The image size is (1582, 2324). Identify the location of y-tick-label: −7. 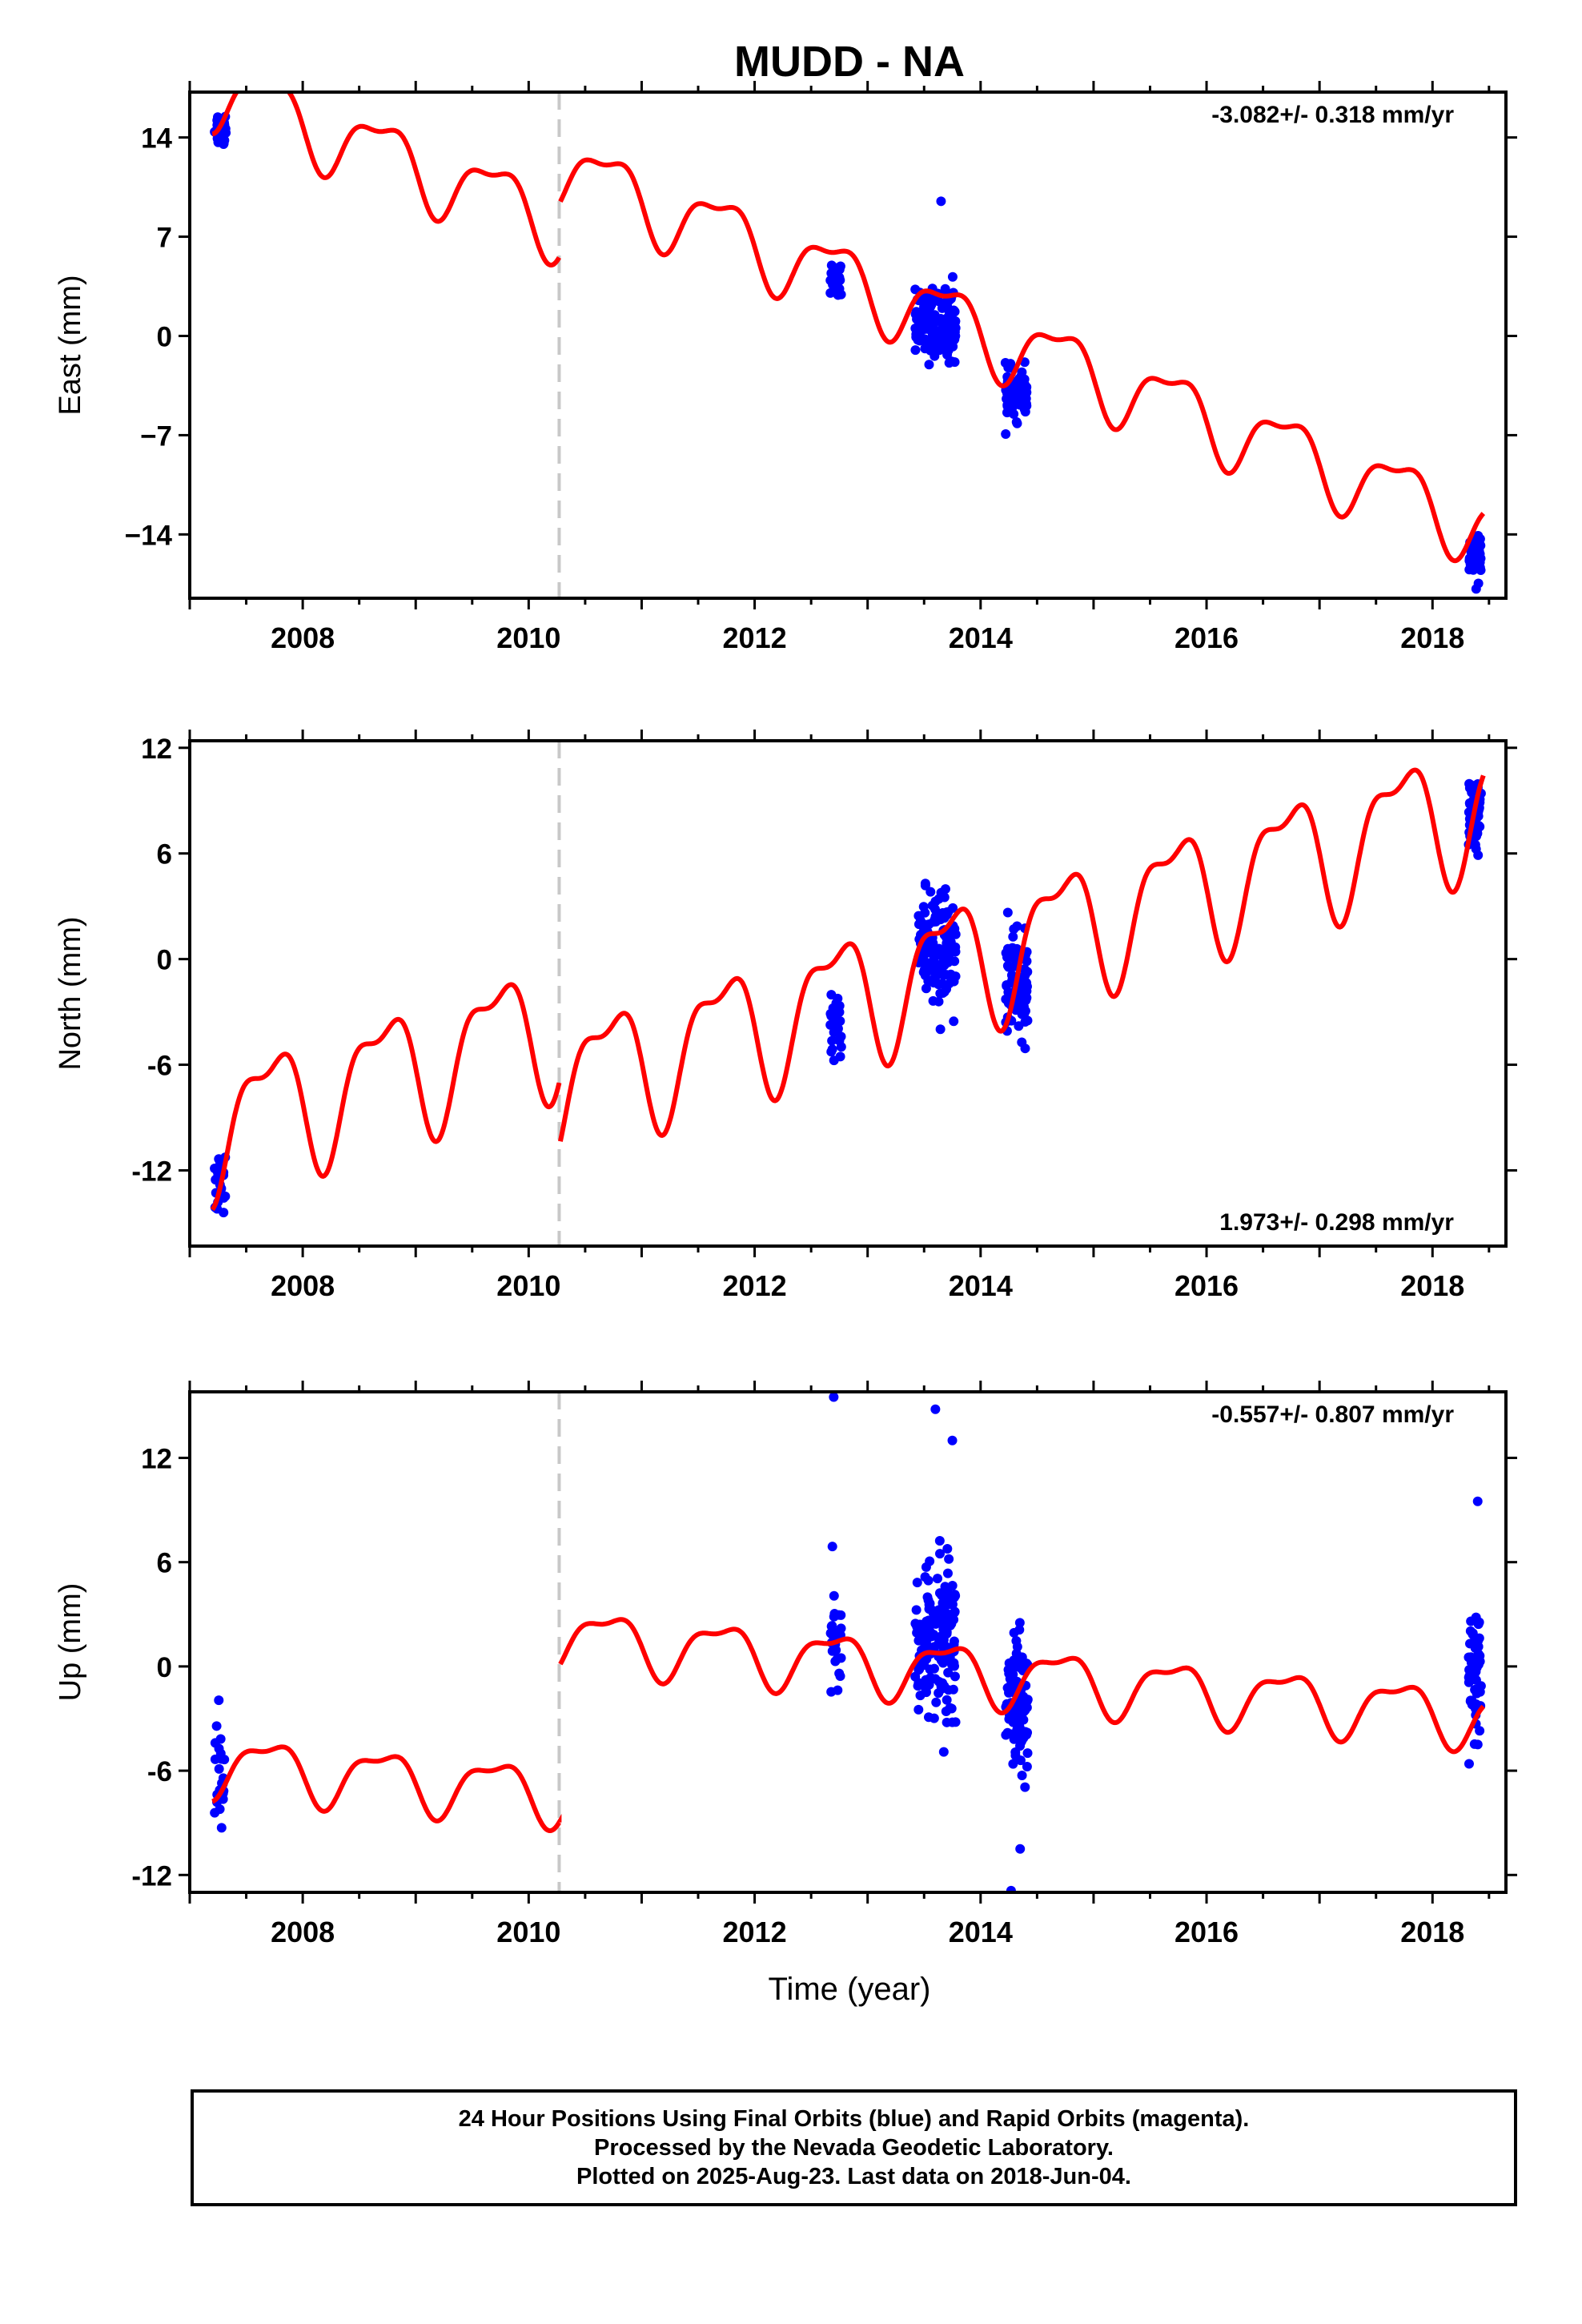
(156, 436).